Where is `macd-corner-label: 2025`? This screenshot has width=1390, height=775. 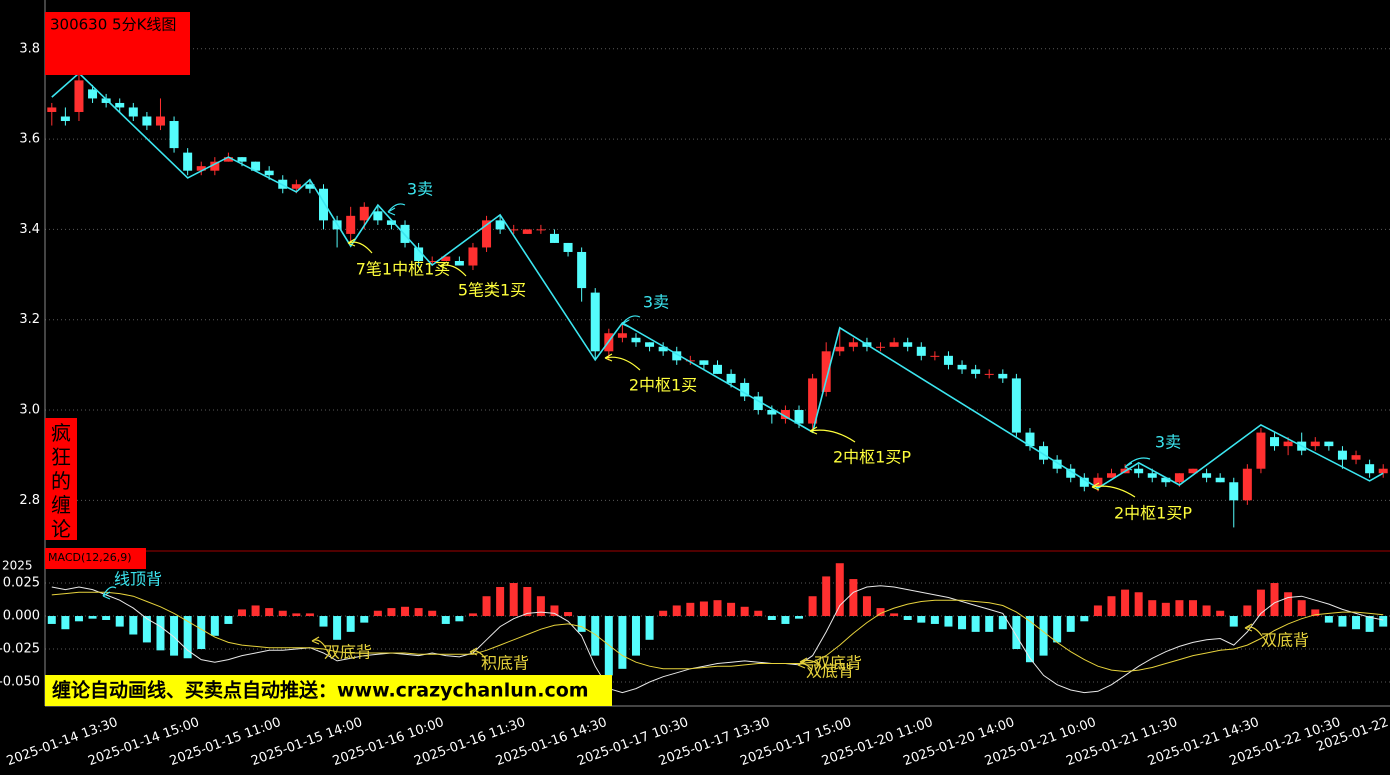 macd-corner-label: 2025 is located at coordinates (17, 566).